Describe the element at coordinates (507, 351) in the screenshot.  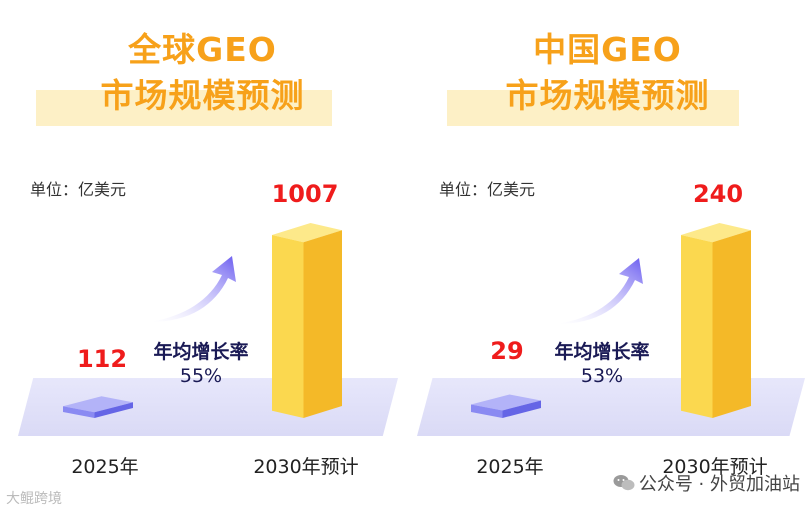
I see `value-label-2025: 29` at that location.